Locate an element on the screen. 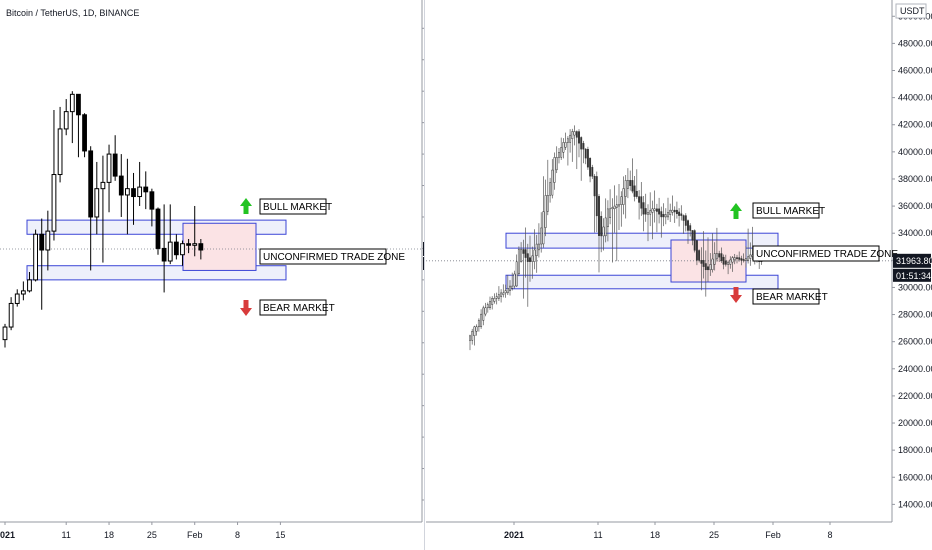  bear-arrow-icon is located at coordinates (246, 308).